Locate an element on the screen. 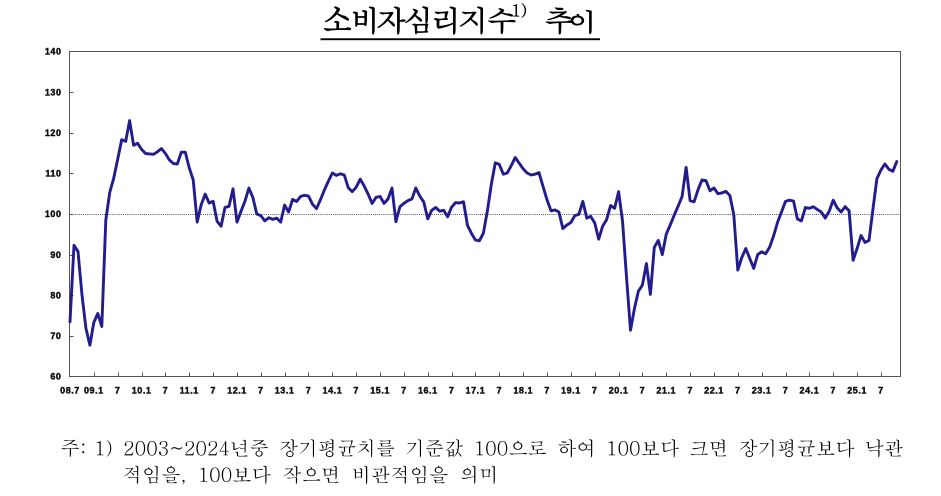 The width and height of the screenshot is (941, 496). svg-text: 17.1 is located at coordinates (476, 390).